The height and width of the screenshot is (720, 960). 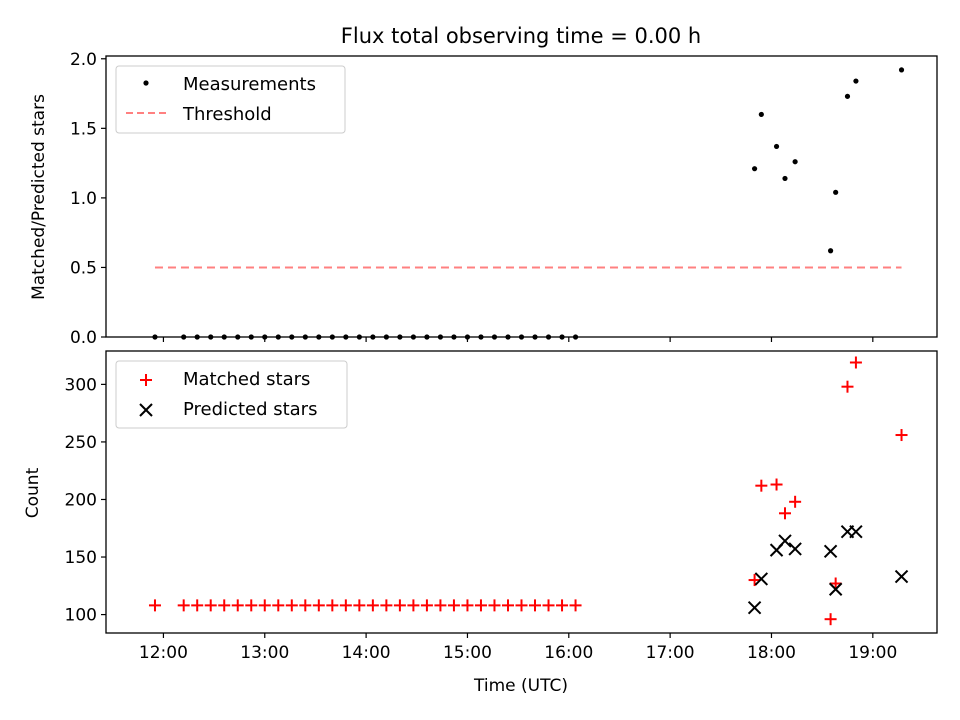 I want to click on x-tick-label: 13:00, so click(x=264, y=653).